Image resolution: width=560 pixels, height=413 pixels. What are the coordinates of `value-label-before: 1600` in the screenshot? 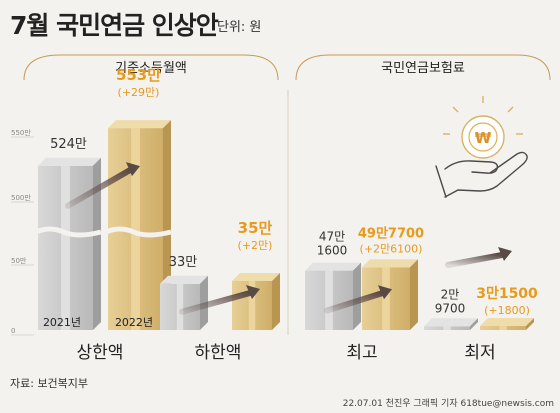 It's located at (332, 251).